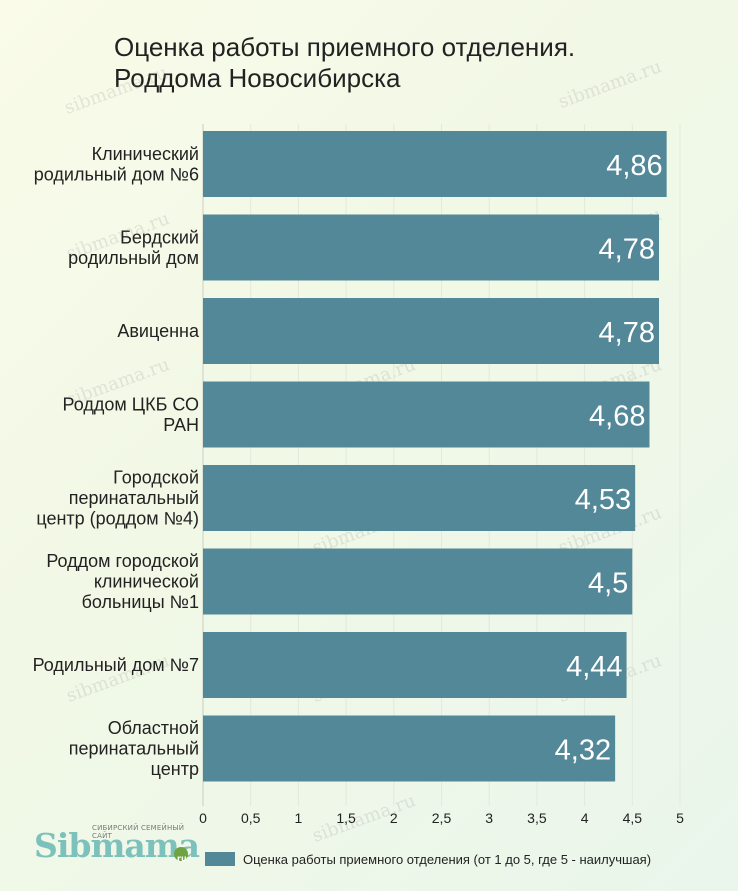 This screenshot has width=738, height=891. What do you see at coordinates (117, 519) in the screenshot?
I see `category-label-line: центр (роддом №4)` at bounding box center [117, 519].